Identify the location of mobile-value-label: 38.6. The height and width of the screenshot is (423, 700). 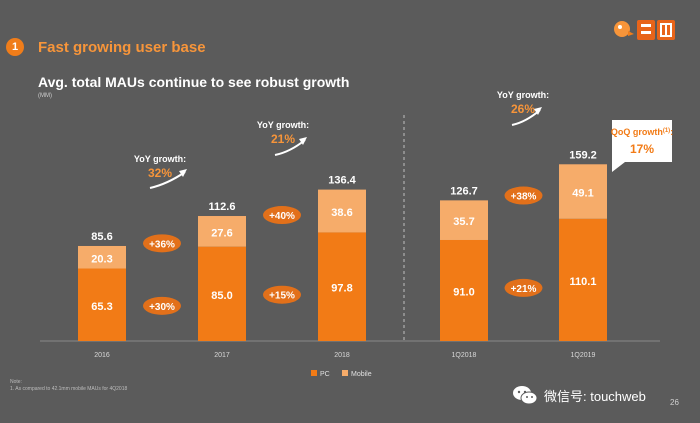
(341, 213).